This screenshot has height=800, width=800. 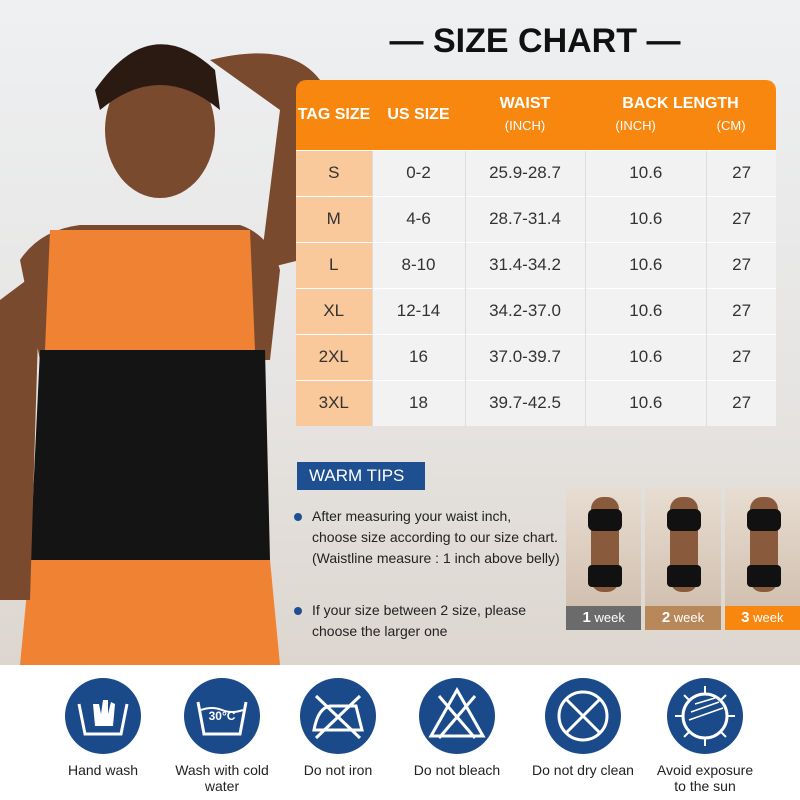 What do you see at coordinates (762, 558) in the screenshot?
I see `progress-photo: 3 week` at bounding box center [762, 558].